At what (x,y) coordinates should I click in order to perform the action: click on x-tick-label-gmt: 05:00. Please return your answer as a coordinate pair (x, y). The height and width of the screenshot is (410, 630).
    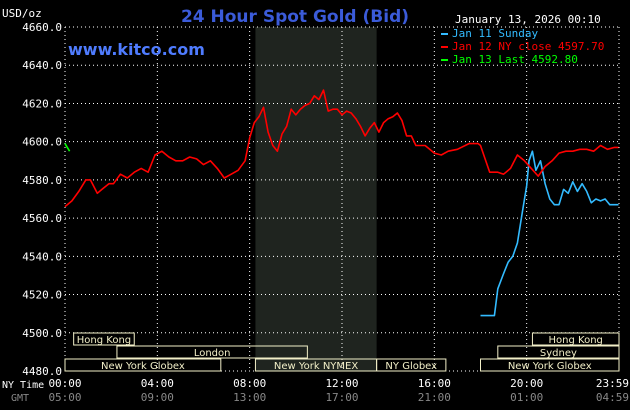
    Looking at the image, I should click on (64, 397).